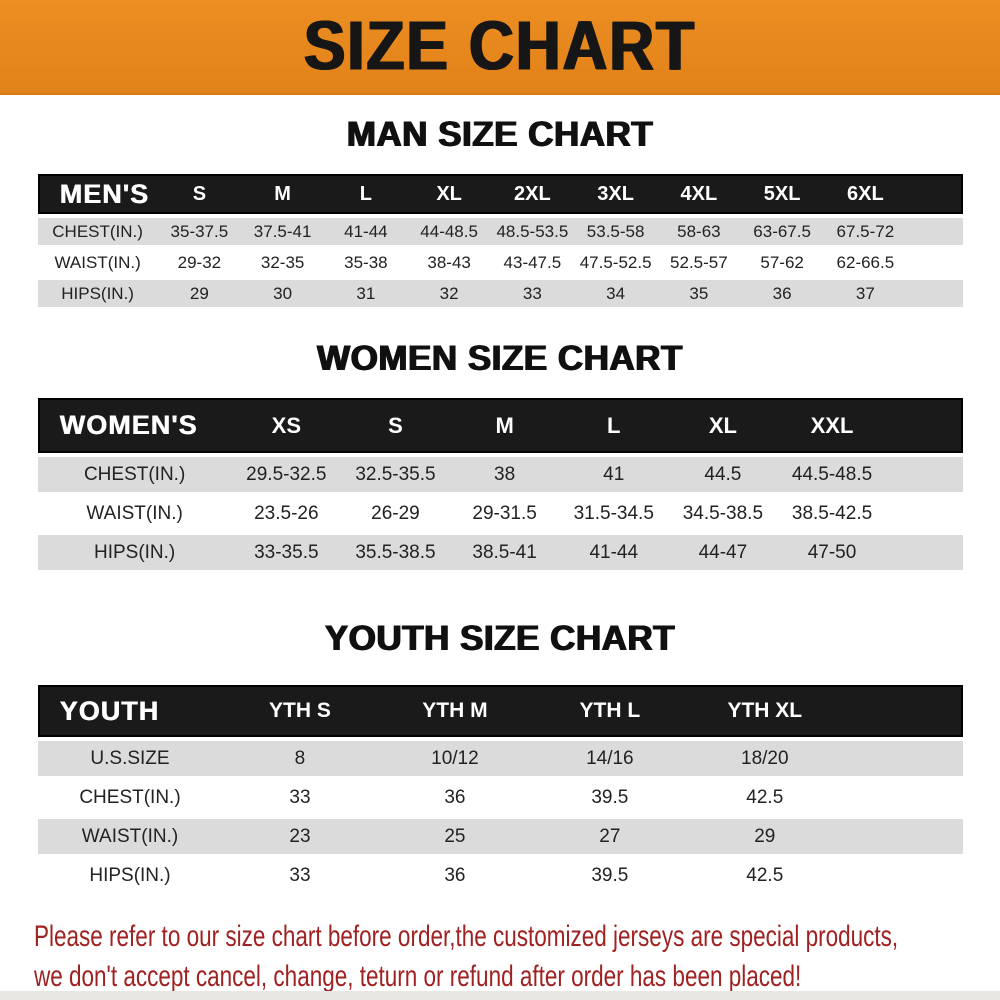 The image size is (1000, 1000). What do you see at coordinates (865, 231) in the screenshot?
I see `size-value-cell: 67.5-72` at bounding box center [865, 231].